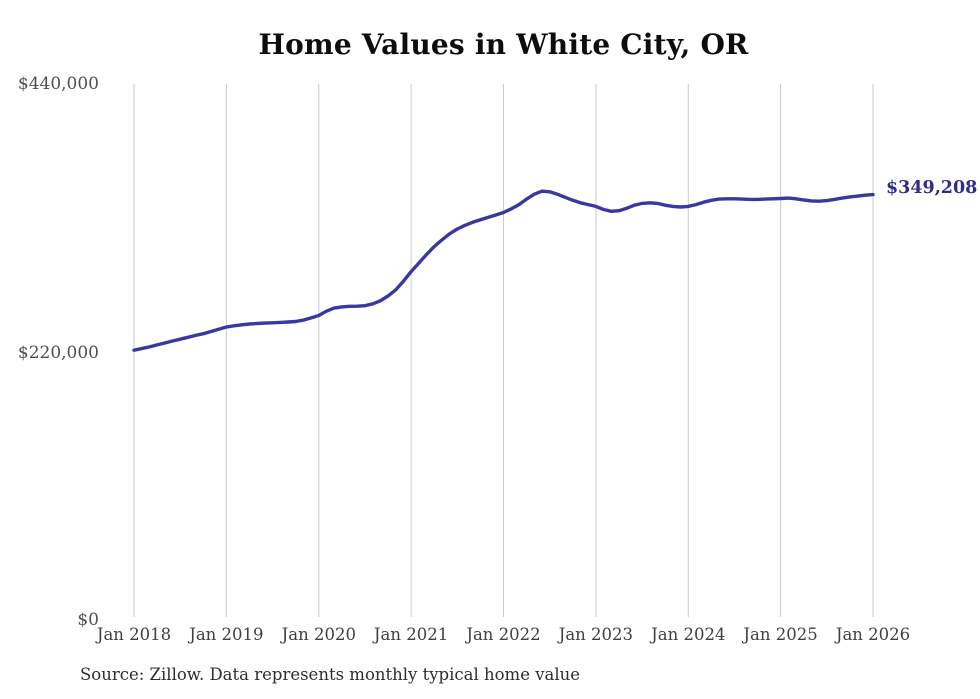 This screenshot has width=980, height=699. What do you see at coordinates (58, 84) in the screenshot?
I see `y-tick-label-440000: $440,000` at bounding box center [58, 84].